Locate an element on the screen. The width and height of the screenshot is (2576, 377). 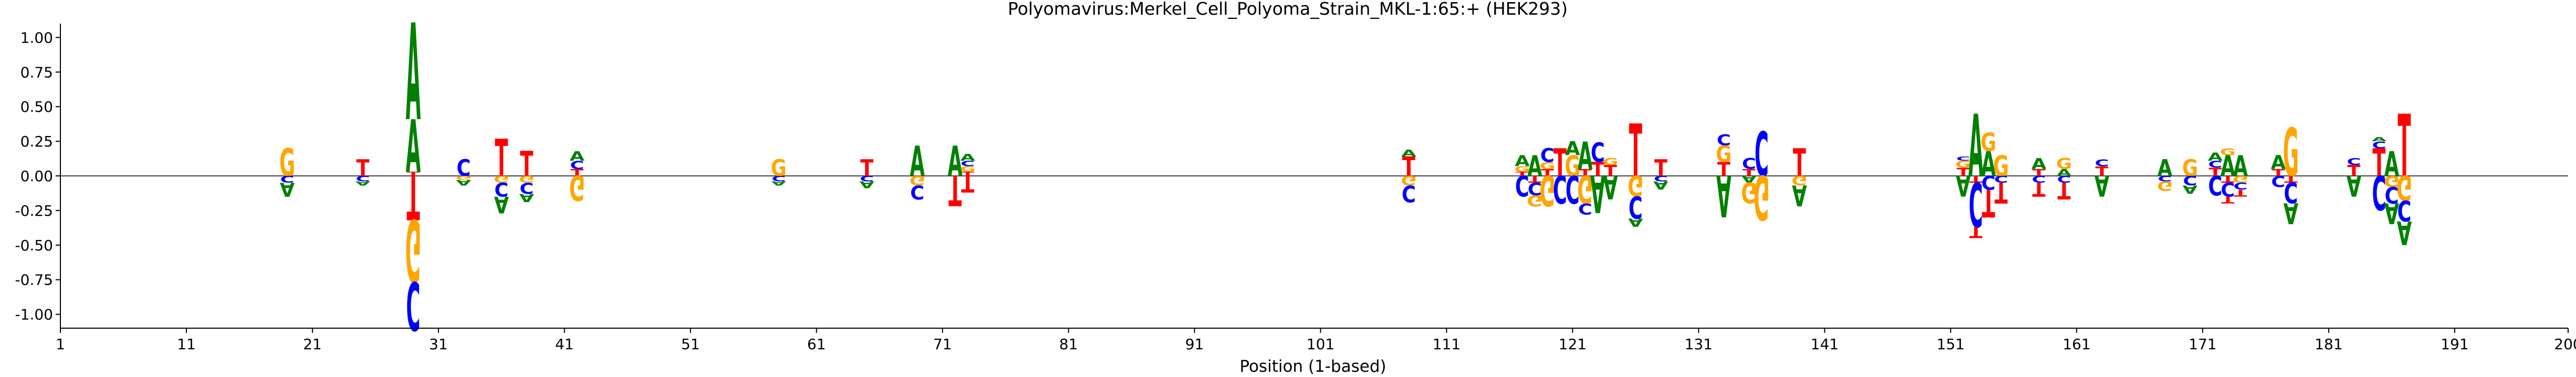
x-tick-label: 21 is located at coordinates (312, 344).